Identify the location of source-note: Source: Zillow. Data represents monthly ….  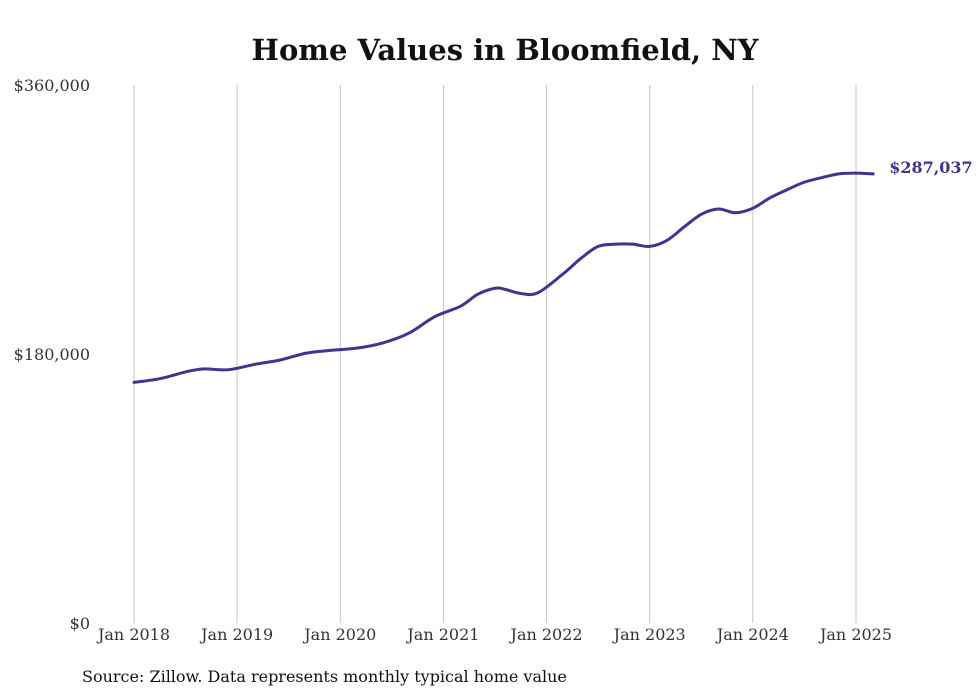
(324, 676).